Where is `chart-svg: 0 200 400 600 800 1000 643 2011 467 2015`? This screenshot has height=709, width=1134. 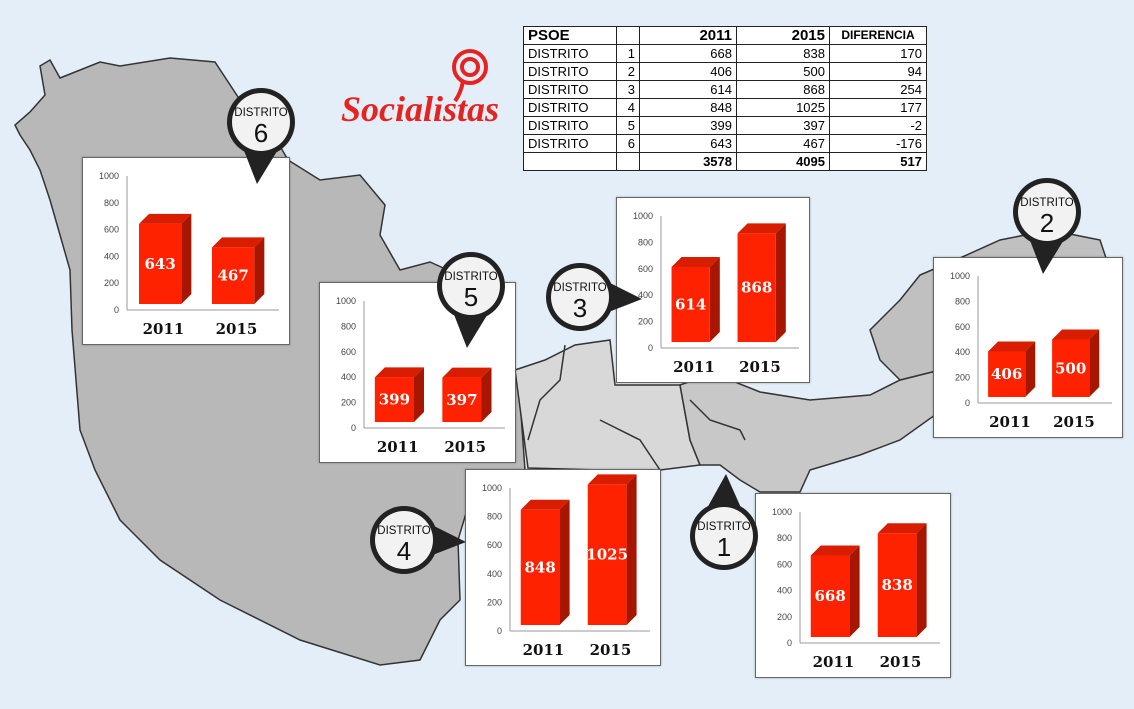 chart-svg: 0 200 400 600 800 1000 643 2011 467 2015 is located at coordinates (189, 254).